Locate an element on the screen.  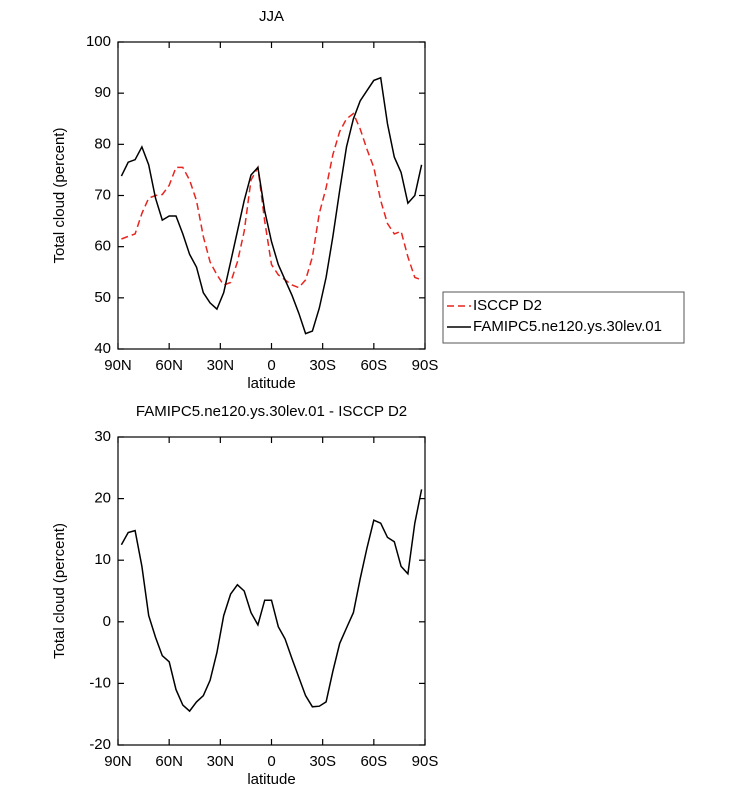
y-tick-label: -10 is located at coordinates (100, 682).